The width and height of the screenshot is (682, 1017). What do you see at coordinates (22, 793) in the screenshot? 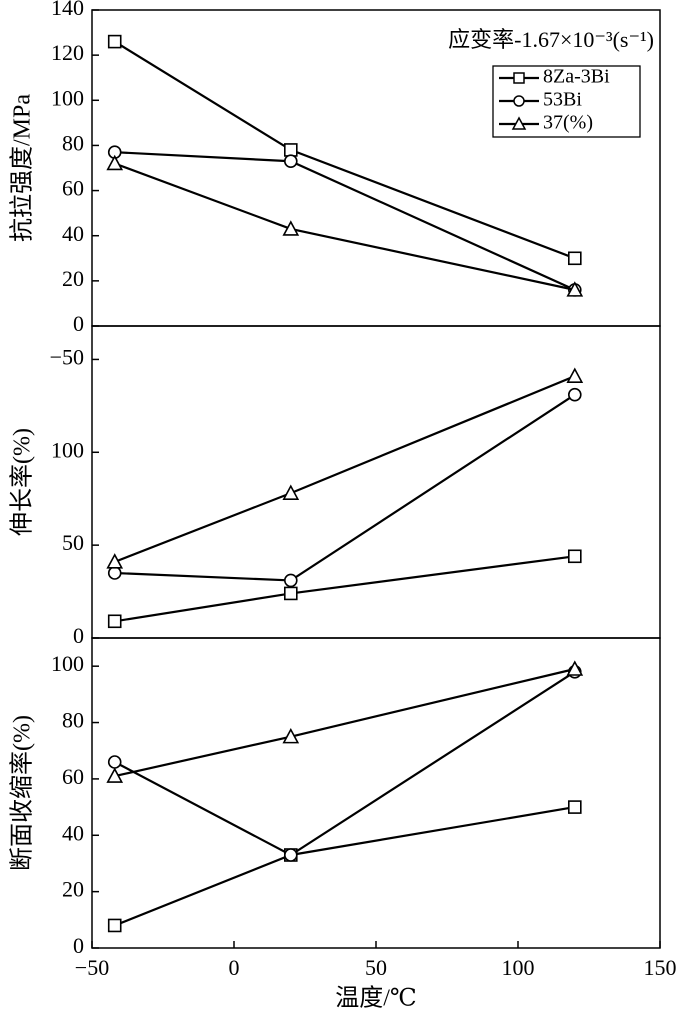
I see `y-axis-label: 断面收缩率(%)` at bounding box center [22, 793].